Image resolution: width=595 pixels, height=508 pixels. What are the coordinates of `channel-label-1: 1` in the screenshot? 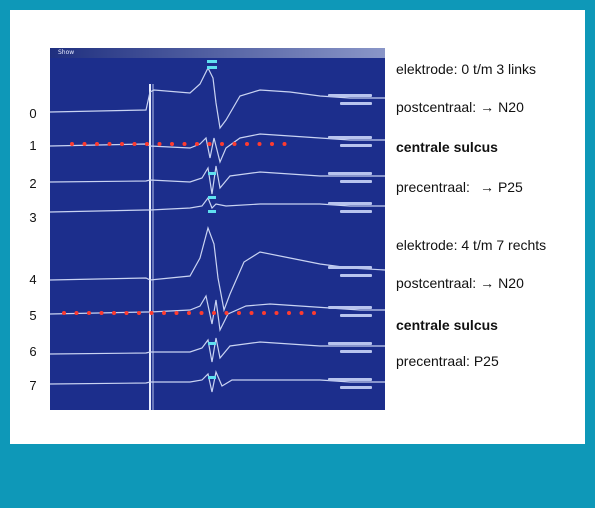 It's located at (33, 145).